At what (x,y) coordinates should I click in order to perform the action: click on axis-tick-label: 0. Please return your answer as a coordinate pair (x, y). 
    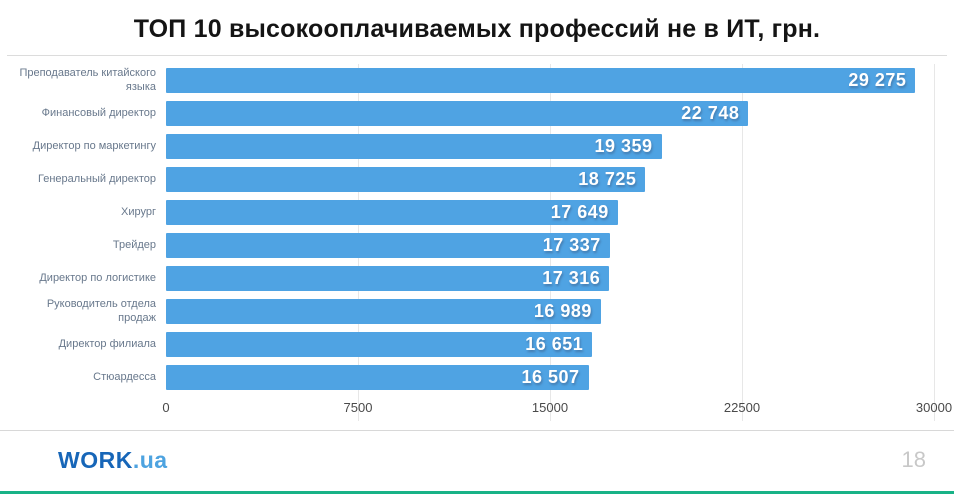
    Looking at the image, I should click on (166, 407).